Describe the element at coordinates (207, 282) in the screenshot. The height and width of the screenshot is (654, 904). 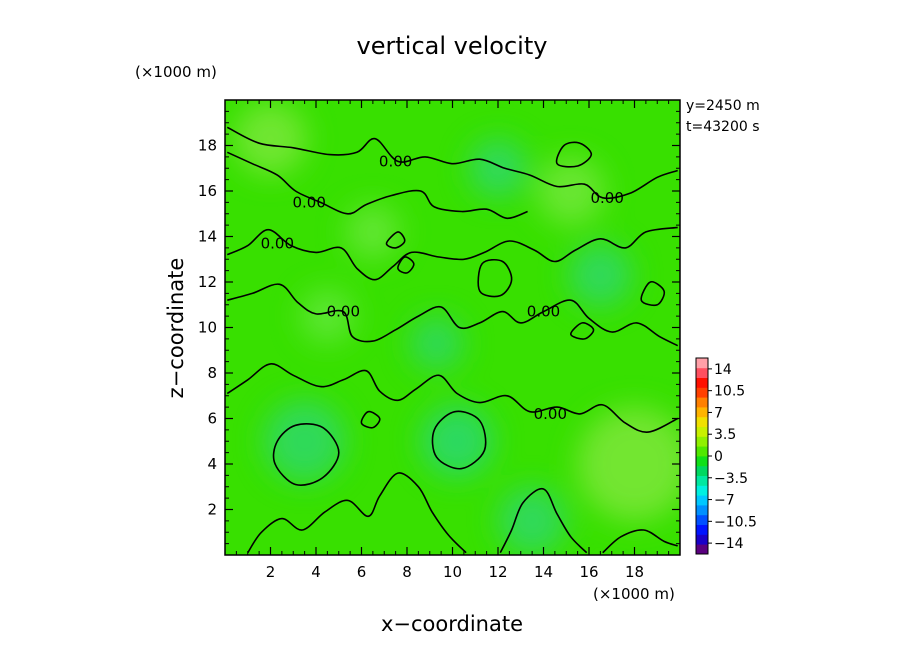
I see `y-tick-label-5: 12` at that location.